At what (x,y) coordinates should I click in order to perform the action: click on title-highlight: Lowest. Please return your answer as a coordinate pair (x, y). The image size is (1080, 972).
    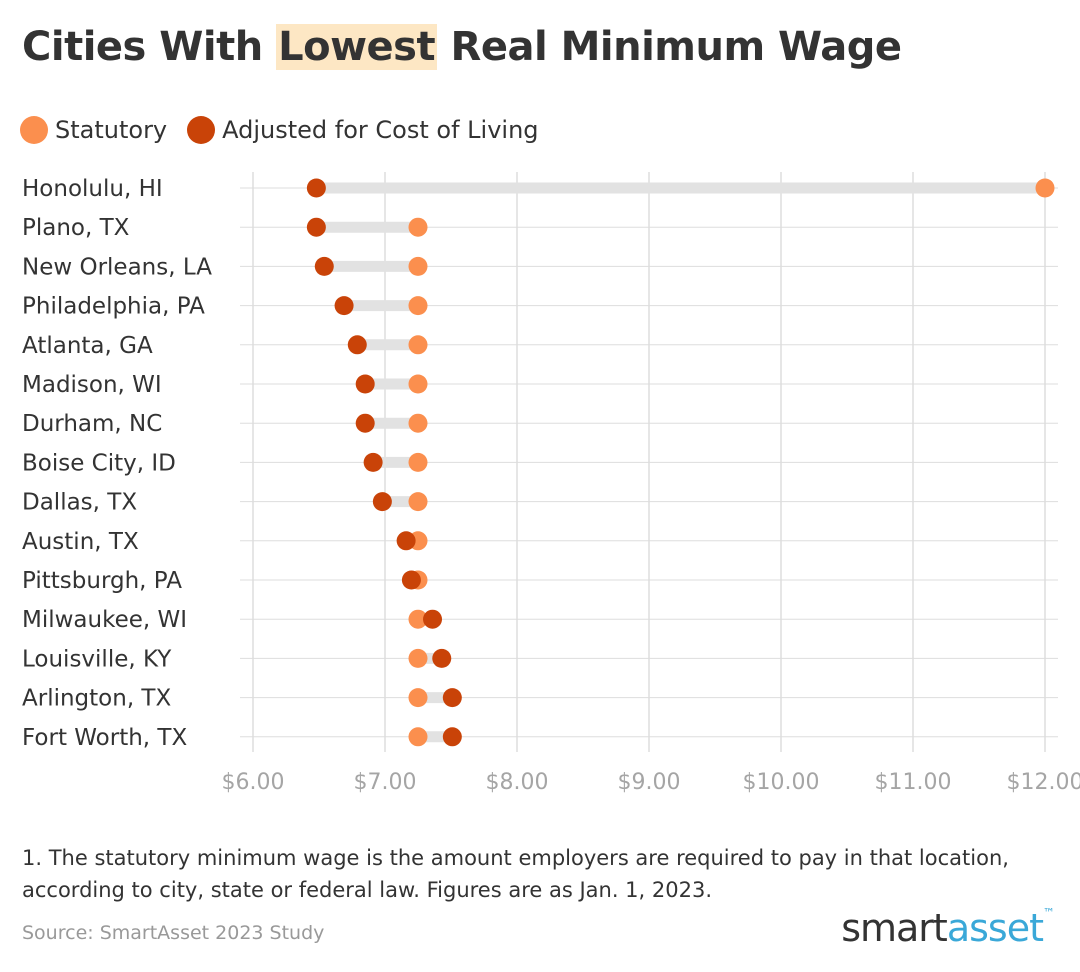
    Looking at the image, I should click on (357, 47).